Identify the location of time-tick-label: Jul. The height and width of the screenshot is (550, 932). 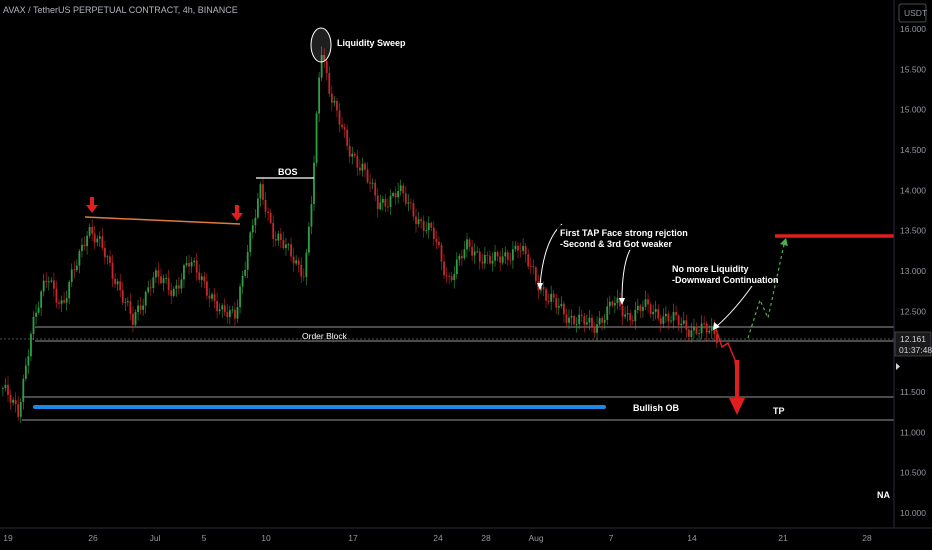
(155, 538).